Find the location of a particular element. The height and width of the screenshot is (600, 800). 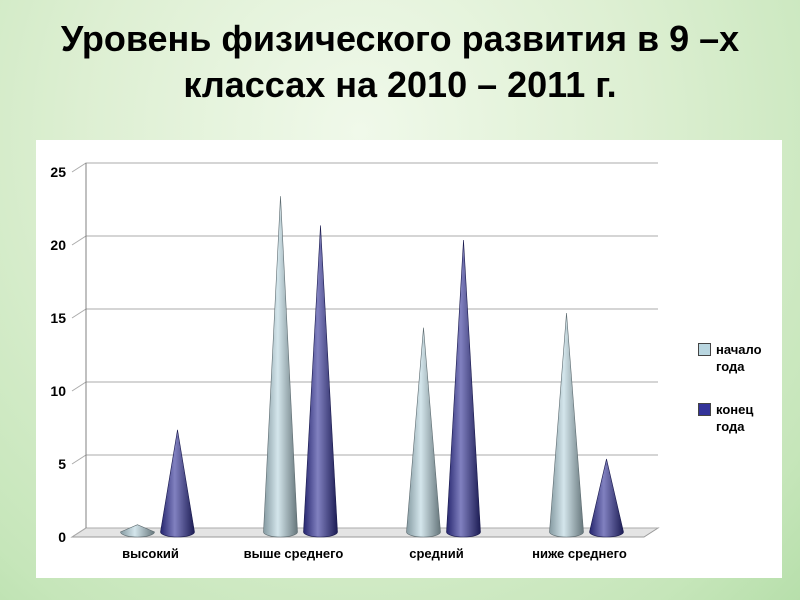

chart-legend: начало года конец года is located at coordinates (738, 389).